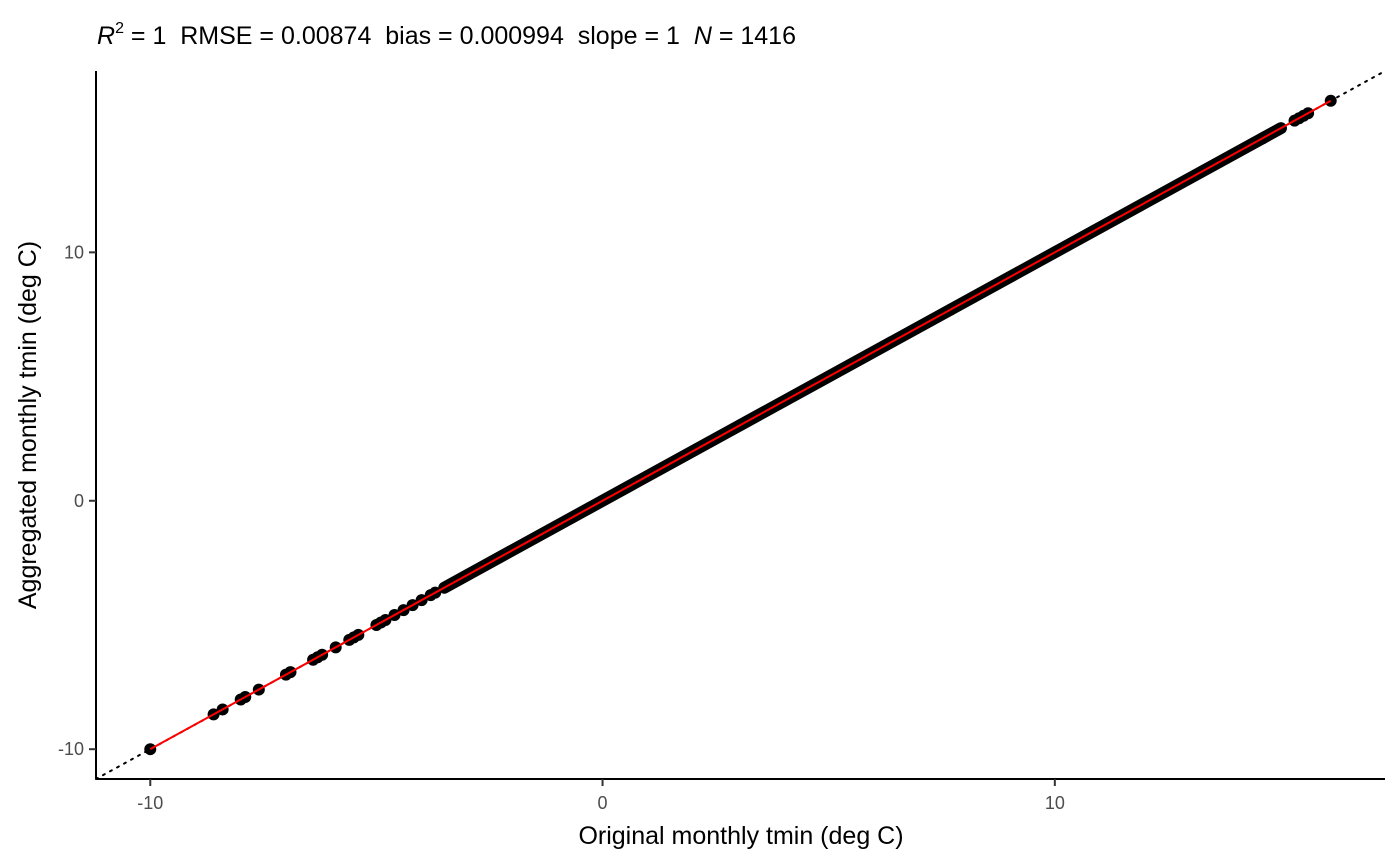 The width and height of the screenshot is (1400, 865). Describe the element at coordinates (119, 28) in the screenshot. I see `r-exponent: 2` at that location.